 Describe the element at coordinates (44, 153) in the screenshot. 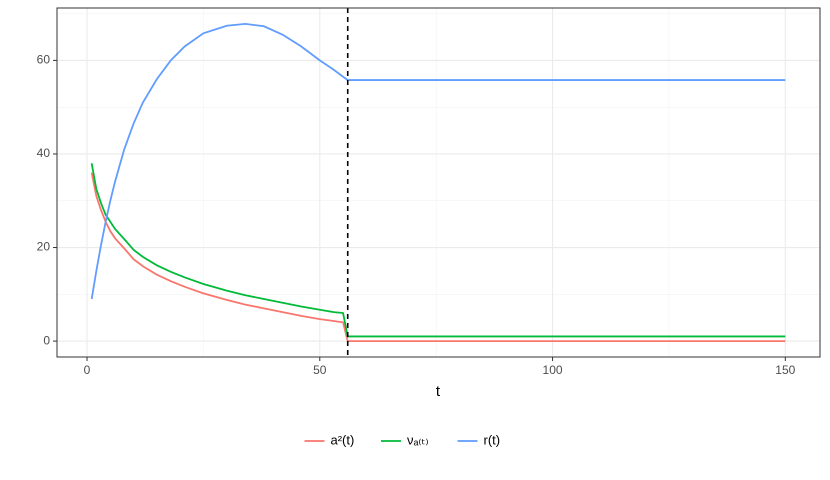

I see `y-tick-label: 40` at that location.